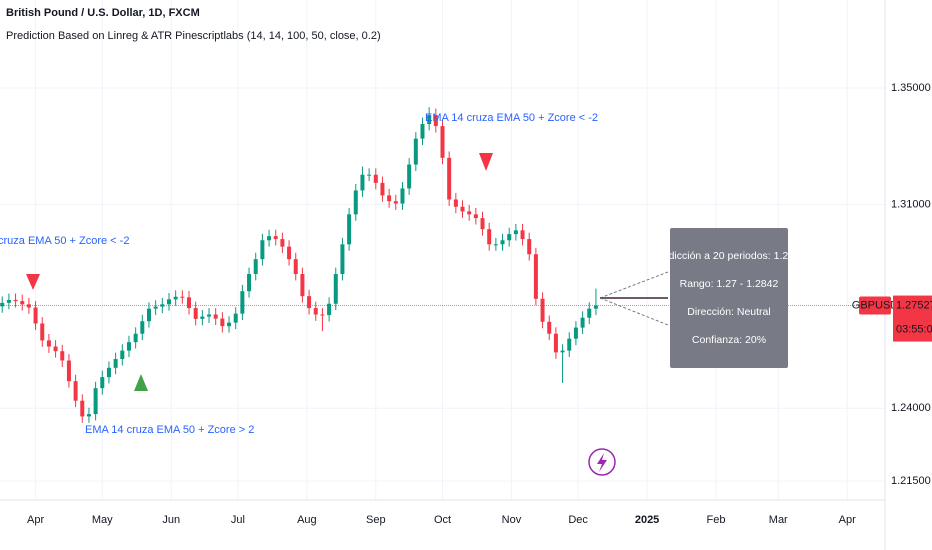  I want to click on countdown-label: 03:55:00, so click(914, 329).